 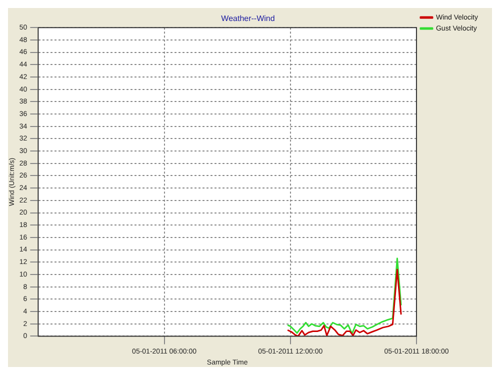 I want to click on chart-title: Weather--Wind, so click(x=248, y=19).